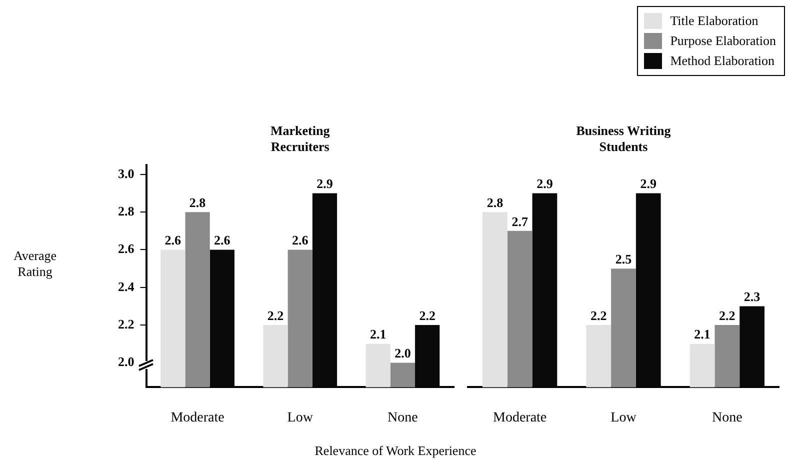 The height and width of the screenshot is (467, 791). Describe the element at coordinates (126, 173) in the screenshot. I see `y-tick-label: 3.0` at that location.